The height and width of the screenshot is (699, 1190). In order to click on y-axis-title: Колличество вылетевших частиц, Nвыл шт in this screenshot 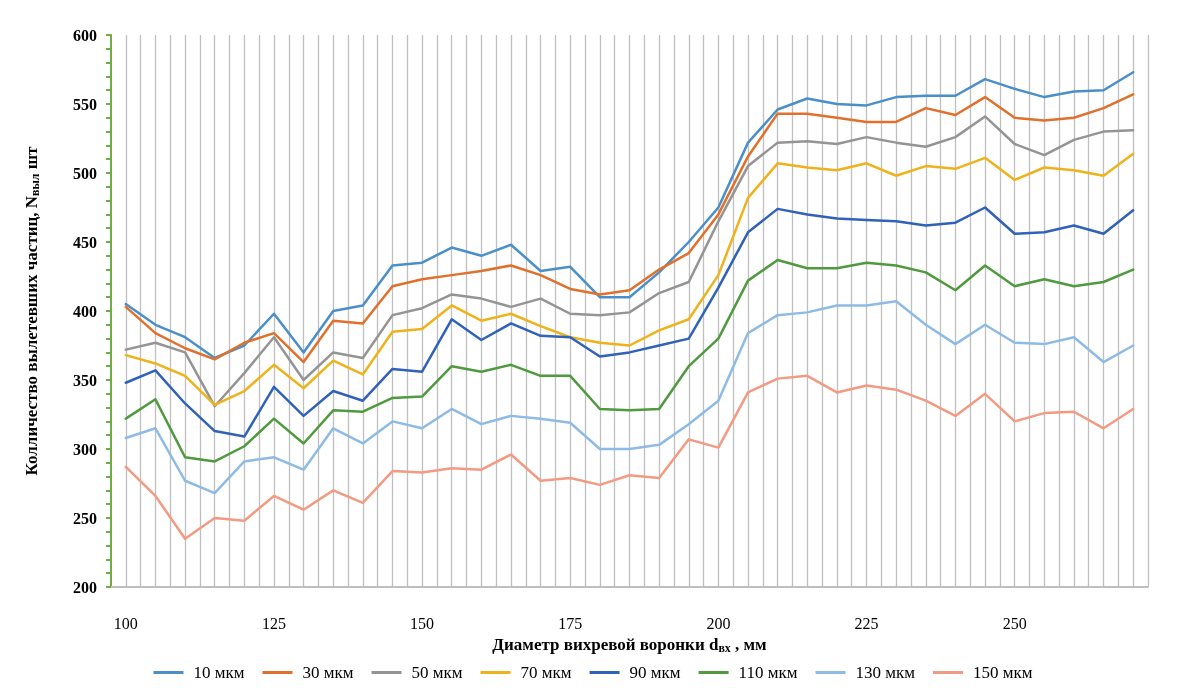, I will do `click(32, 310)`.